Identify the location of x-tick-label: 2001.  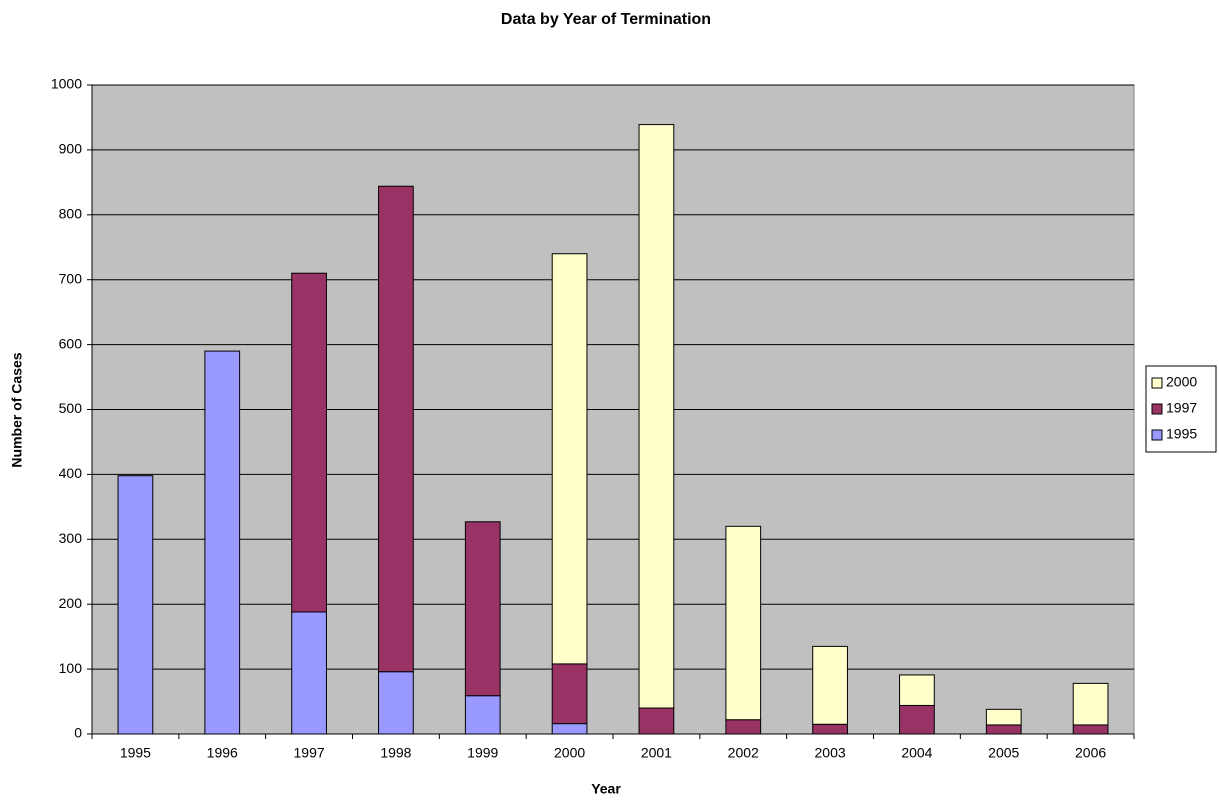
(656, 753).